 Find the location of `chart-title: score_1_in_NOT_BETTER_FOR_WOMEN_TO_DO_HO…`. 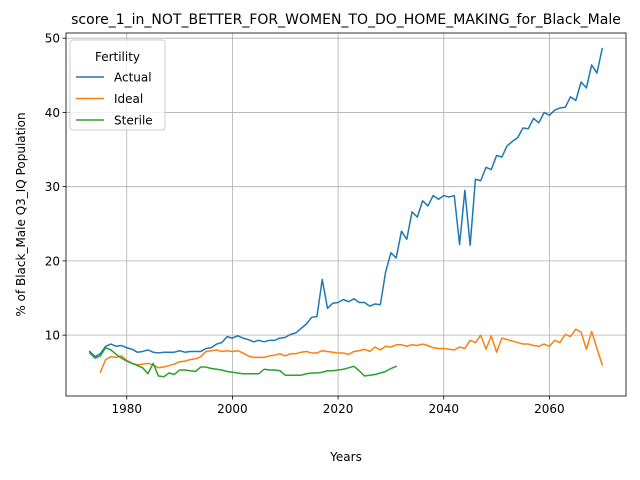

chart-title: score_1_in_NOT_BETTER_FOR_WOMEN_TO_DO_HO… is located at coordinates (346, 20).